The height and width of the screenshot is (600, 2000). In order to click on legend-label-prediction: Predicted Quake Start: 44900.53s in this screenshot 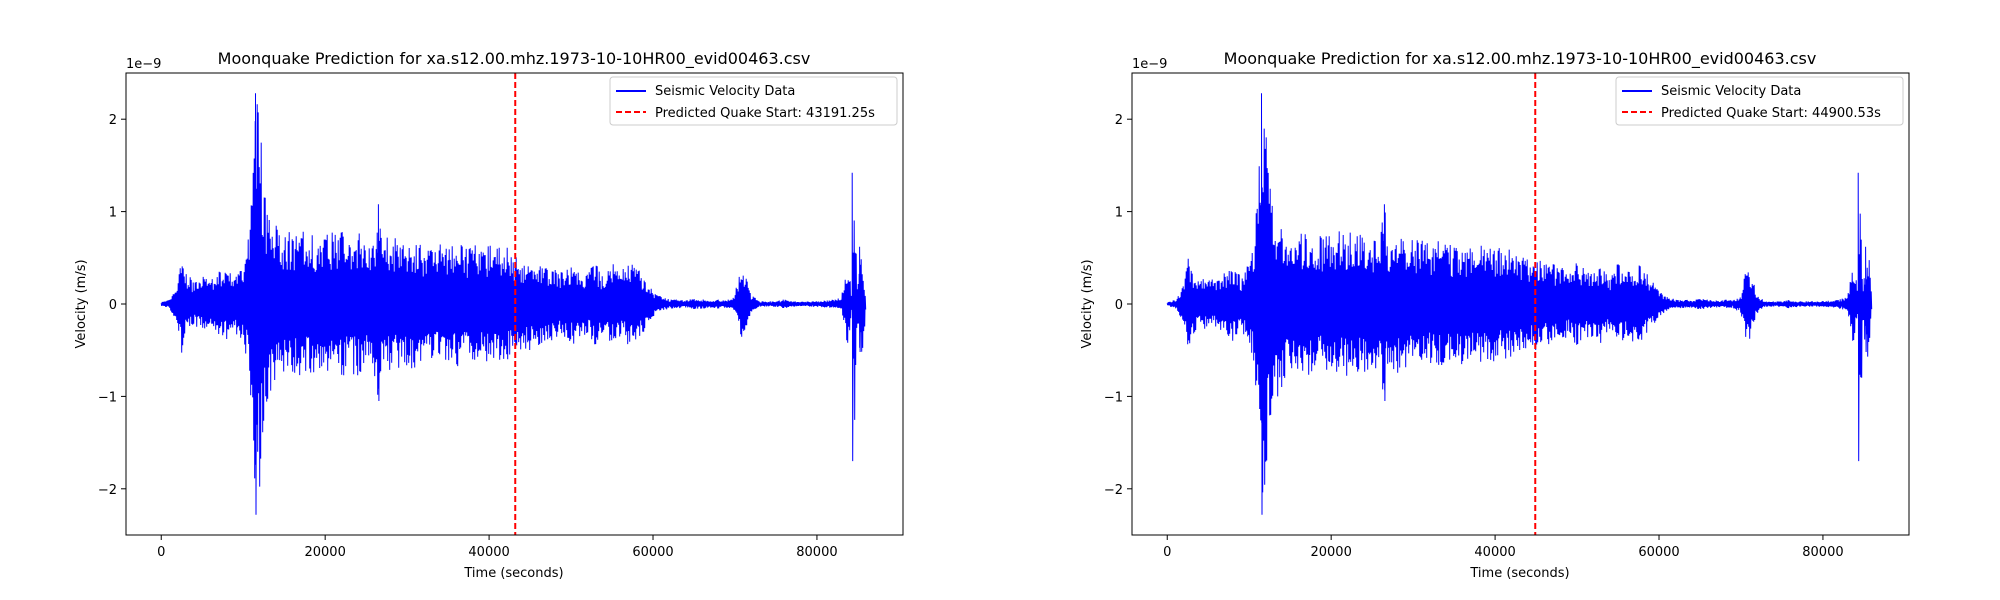, I will do `click(1771, 113)`.